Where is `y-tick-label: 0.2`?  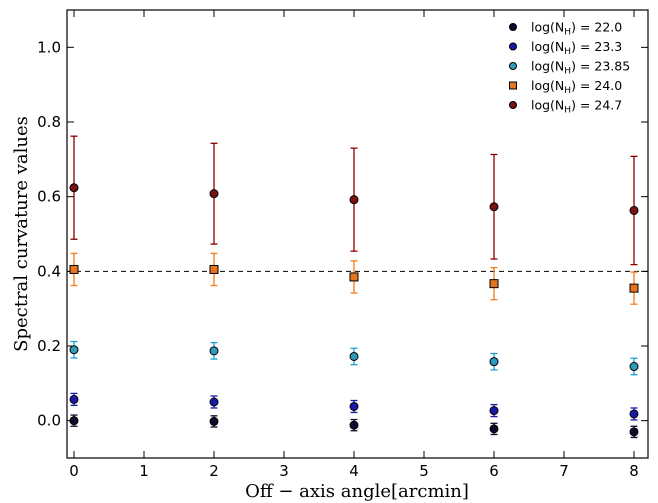
y-tick-label: 0.2 is located at coordinates (49, 346).